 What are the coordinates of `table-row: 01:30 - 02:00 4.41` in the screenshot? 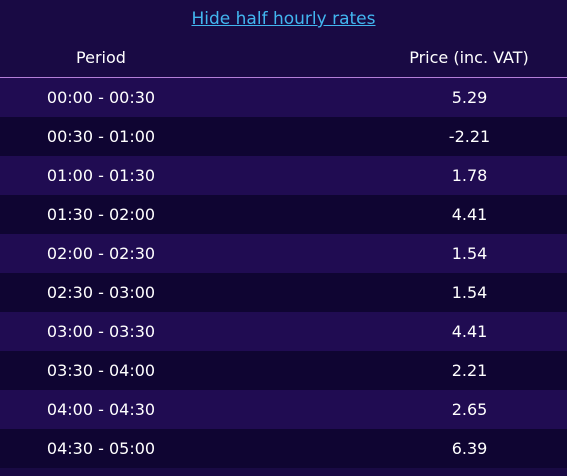 It's located at (283, 214).